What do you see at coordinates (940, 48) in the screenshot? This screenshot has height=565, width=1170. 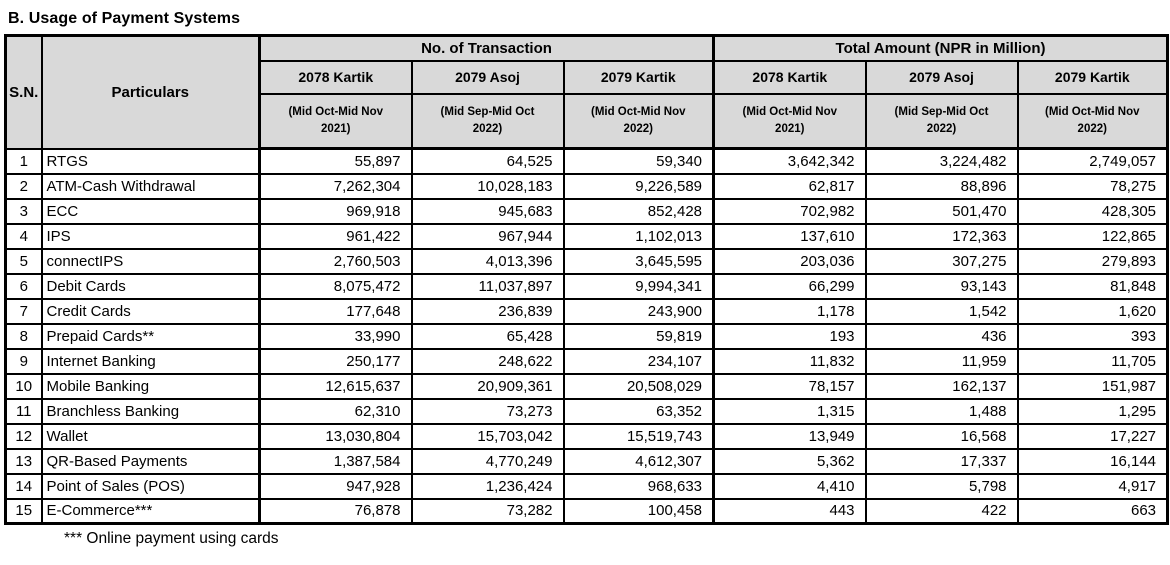 I see `header-group-amount: Total Amount (NPR in Million)` at bounding box center [940, 48].